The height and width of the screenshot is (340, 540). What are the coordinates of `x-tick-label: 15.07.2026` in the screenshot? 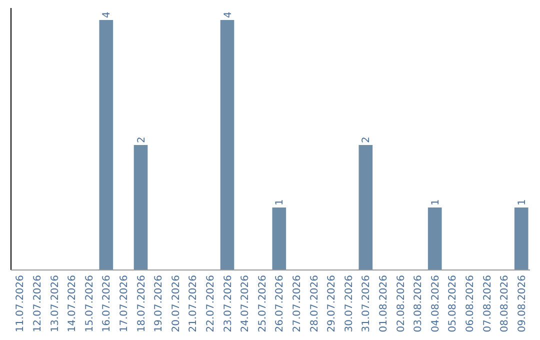 It's located at (90, 303).